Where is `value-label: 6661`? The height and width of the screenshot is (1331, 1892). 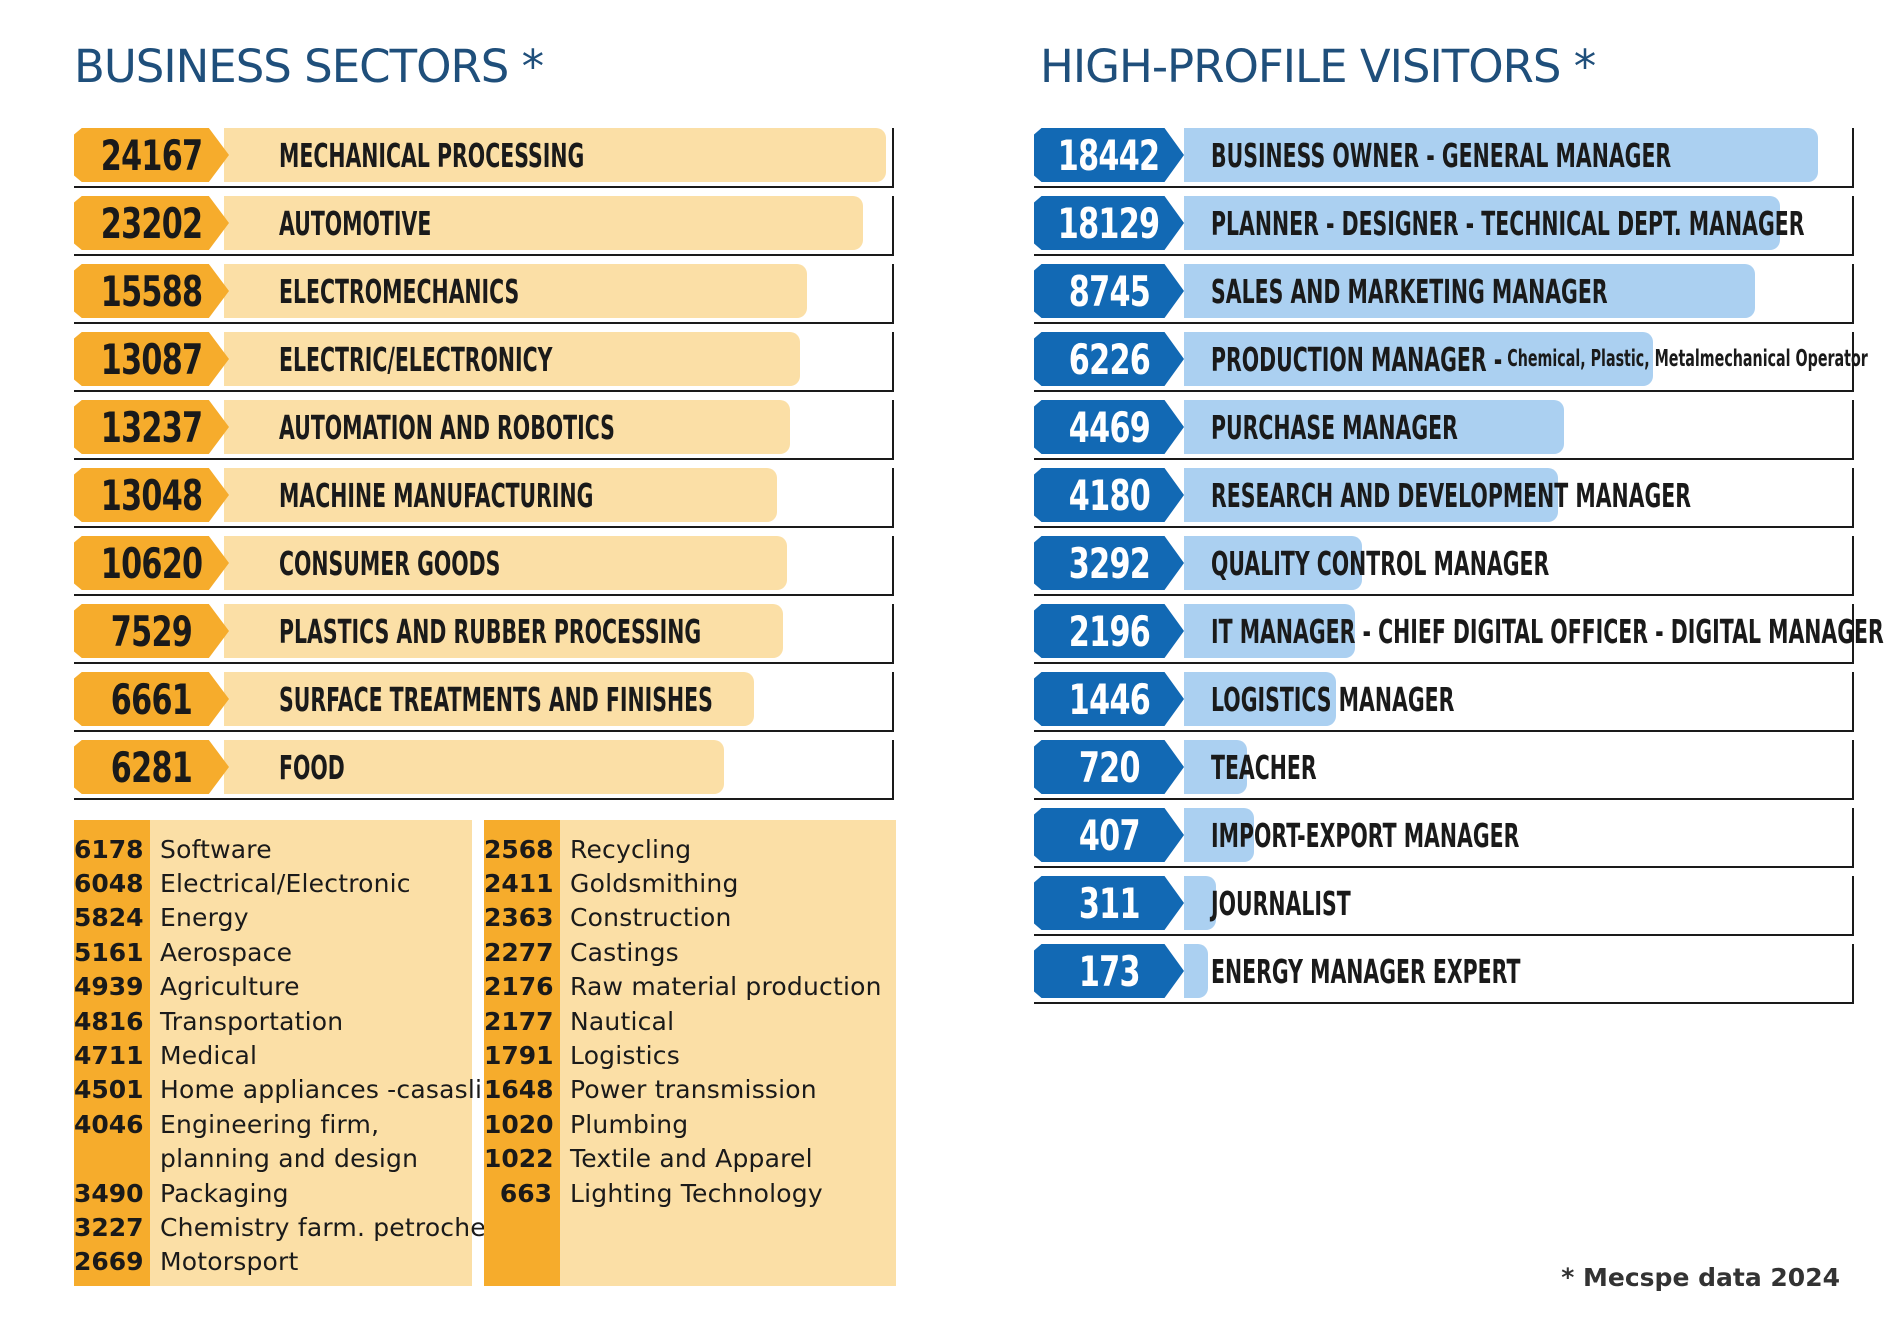 value-label: 6661 is located at coordinates (151, 699).